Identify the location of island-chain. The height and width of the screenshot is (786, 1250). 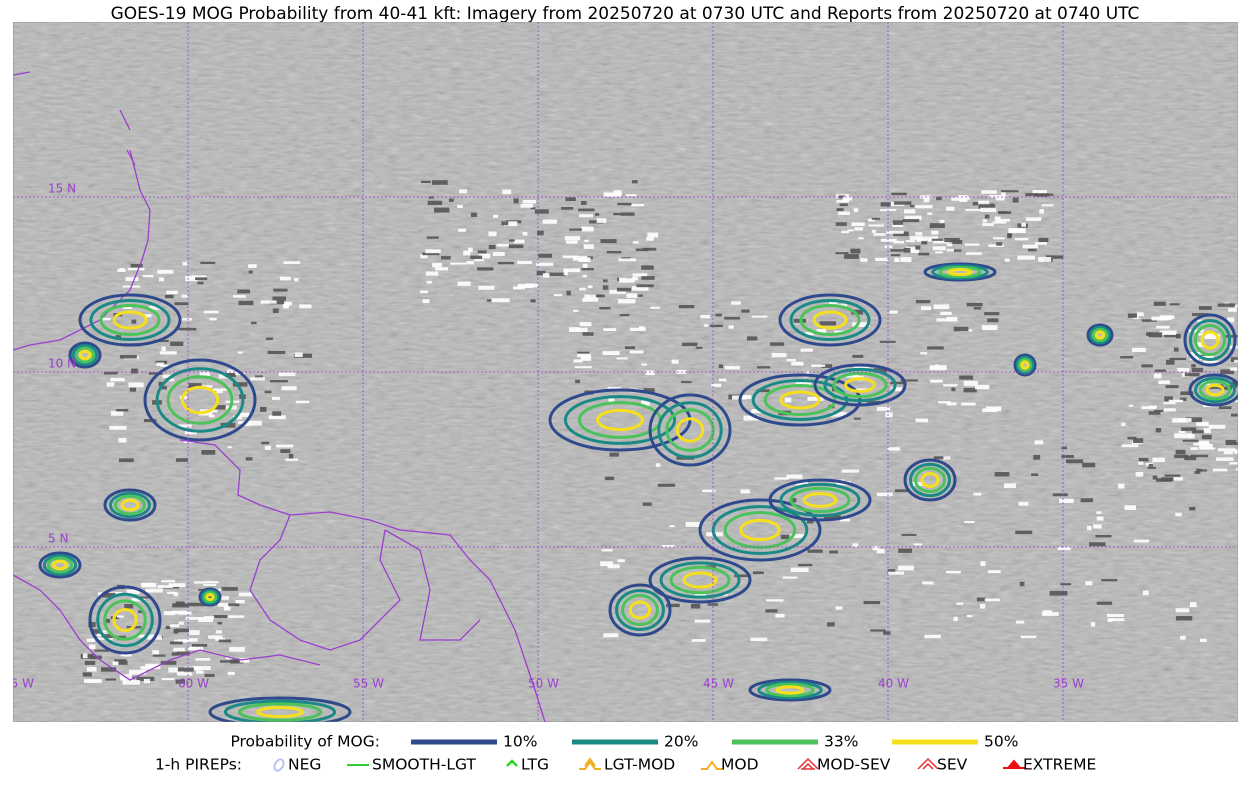
(82, 250).